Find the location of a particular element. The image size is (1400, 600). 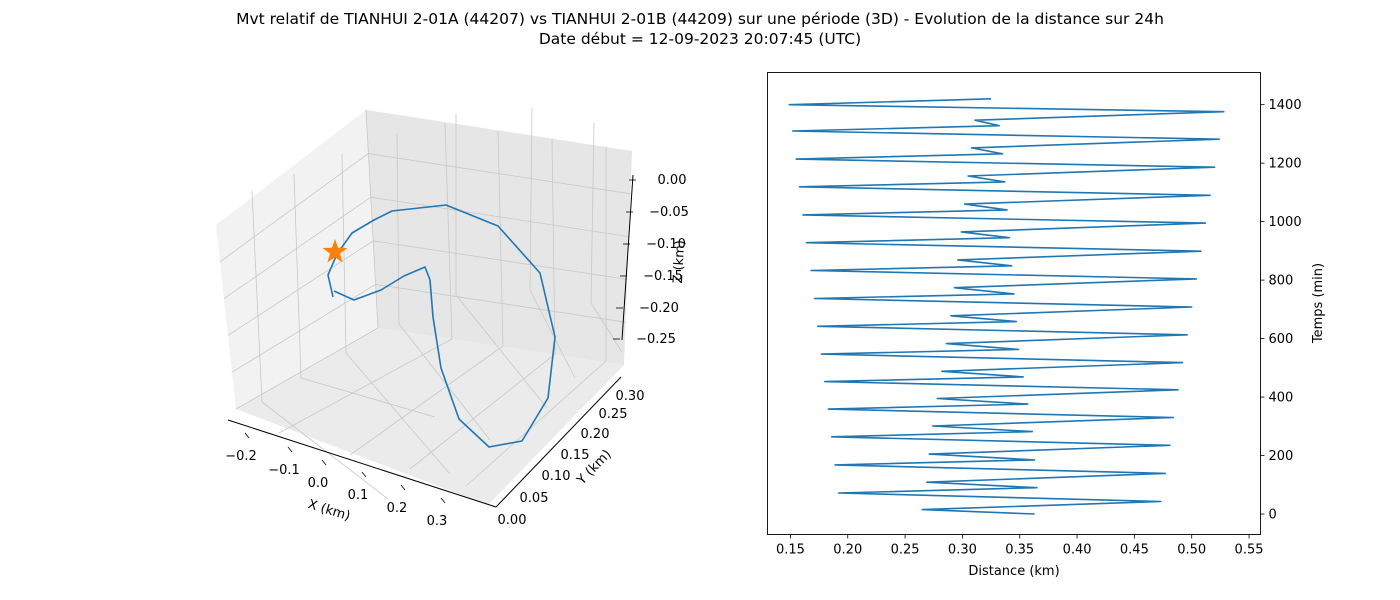

x-axis-label: X (km) is located at coordinates (329, 510).